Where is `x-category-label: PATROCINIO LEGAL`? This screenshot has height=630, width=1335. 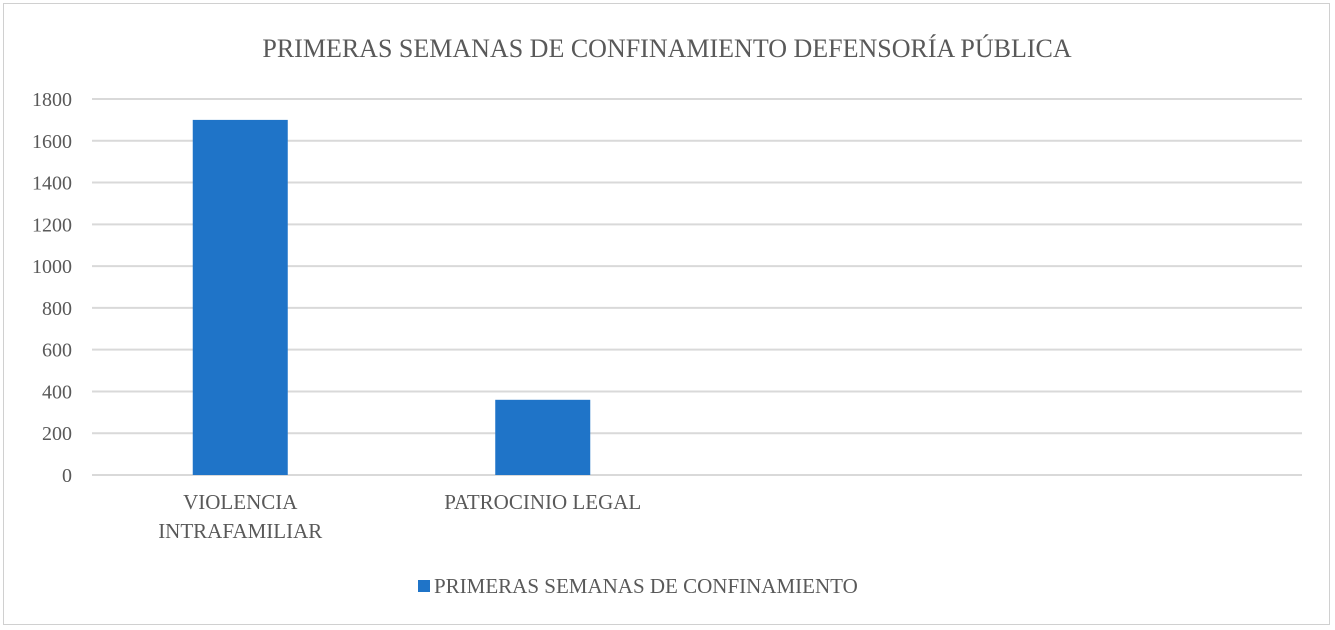
x-category-label: PATROCINIO LEGAL is located at coordinates (542, 502).